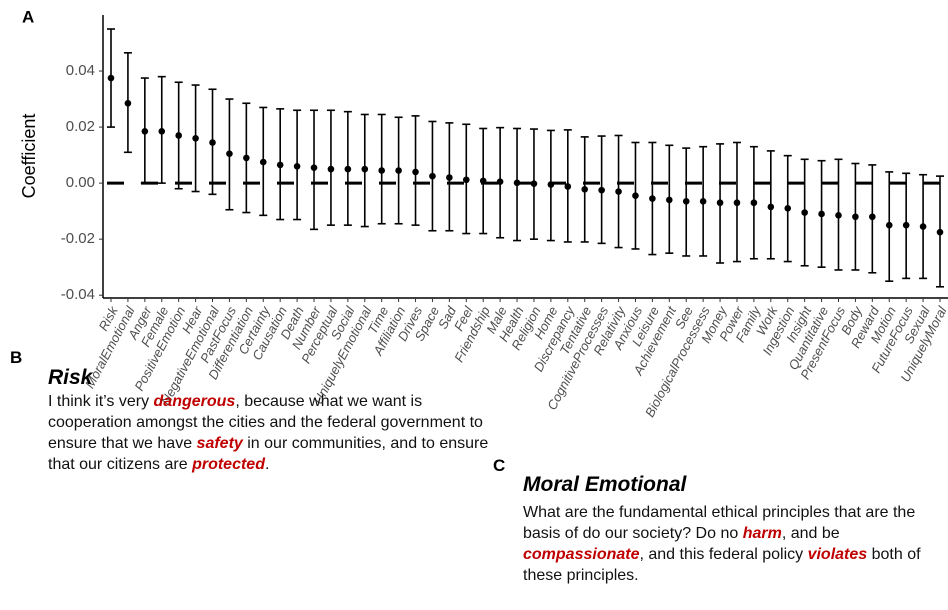  Describe the element at coordinates (837, 554) in the screenshot. I see `highlight-word: violates` at that location.